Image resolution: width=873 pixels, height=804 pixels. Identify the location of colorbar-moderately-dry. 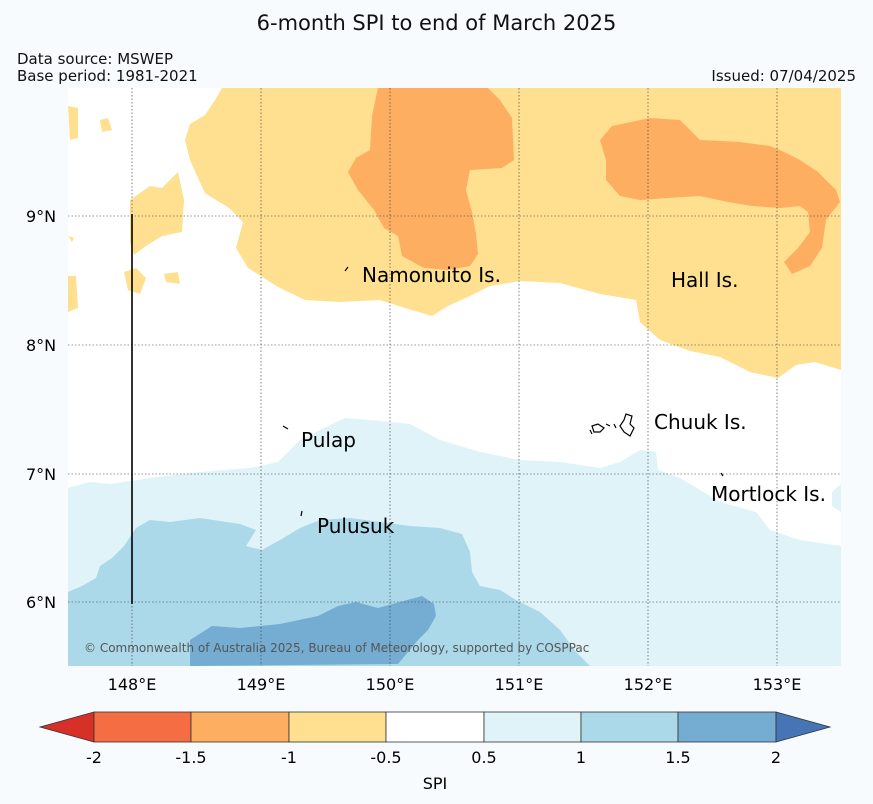
(240, 727).